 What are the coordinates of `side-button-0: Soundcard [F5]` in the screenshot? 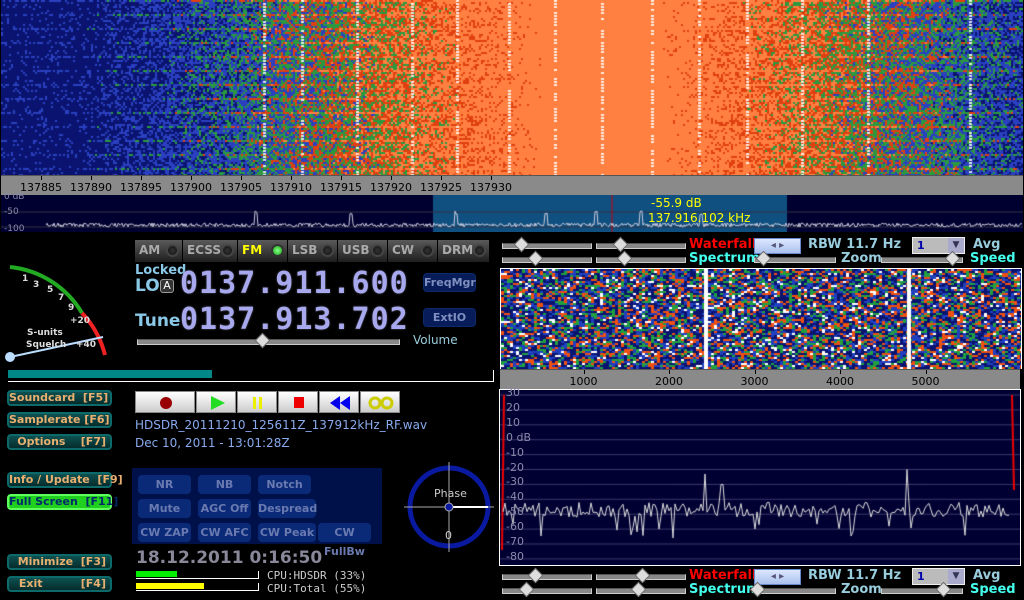 It's located at (59, 398).